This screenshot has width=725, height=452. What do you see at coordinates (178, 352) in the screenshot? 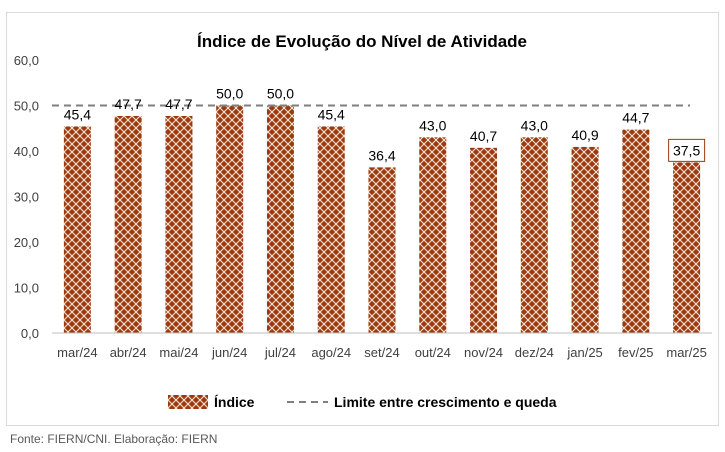
I see `x-tick-label: mai/24` at bounding box center [178, 352].